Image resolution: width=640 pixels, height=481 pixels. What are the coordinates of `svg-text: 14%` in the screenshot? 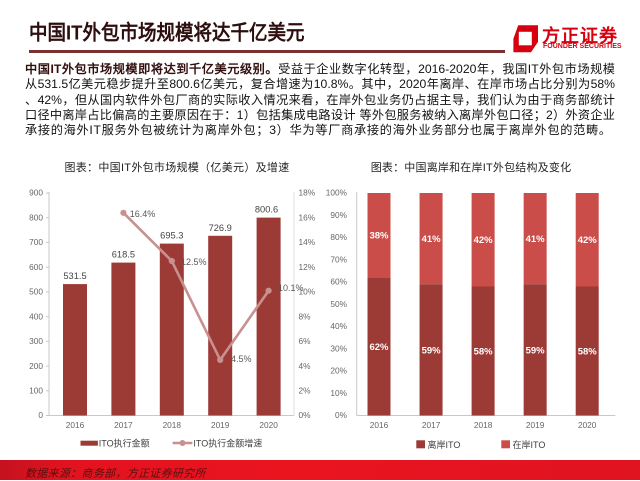 It's located at (307, 242).